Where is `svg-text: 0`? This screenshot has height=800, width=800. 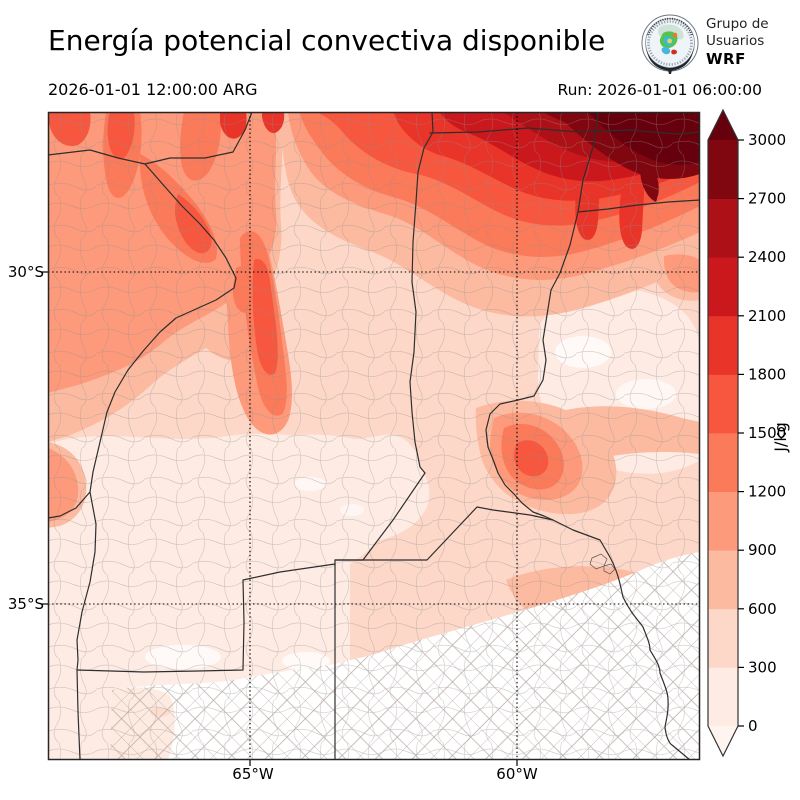
svg-text: 0 is located at coordinates (753, 726).